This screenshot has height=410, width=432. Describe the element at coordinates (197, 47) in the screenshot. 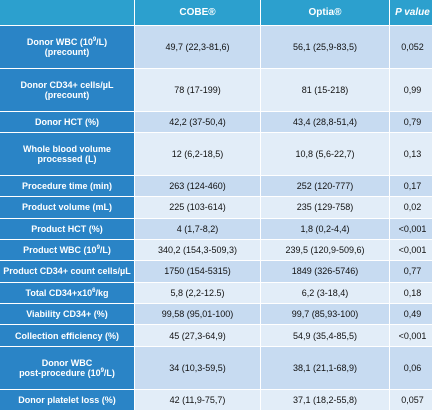

I see `cobe-value: 49,7 (22,3-81,6)` at that location.